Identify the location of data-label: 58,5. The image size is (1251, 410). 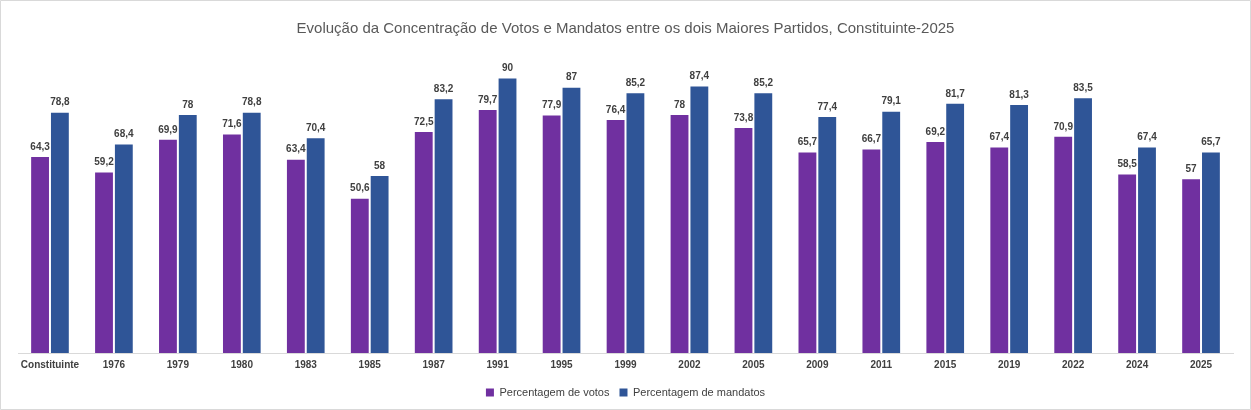
(1127, 164).